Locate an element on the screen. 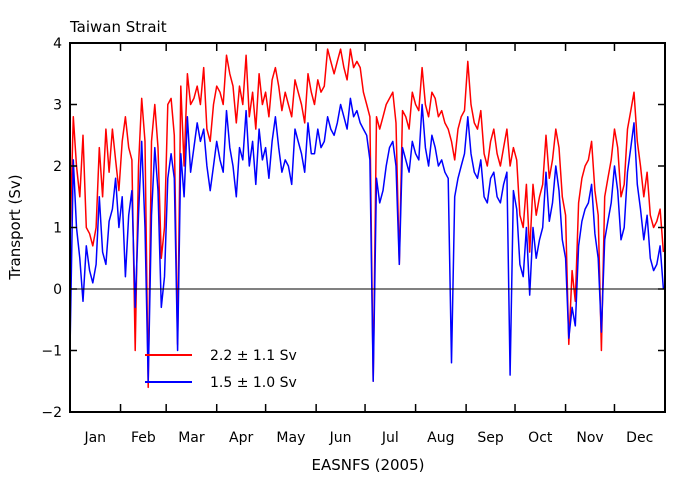  y-tick-label: 0 is located at coordinates (57, 290).